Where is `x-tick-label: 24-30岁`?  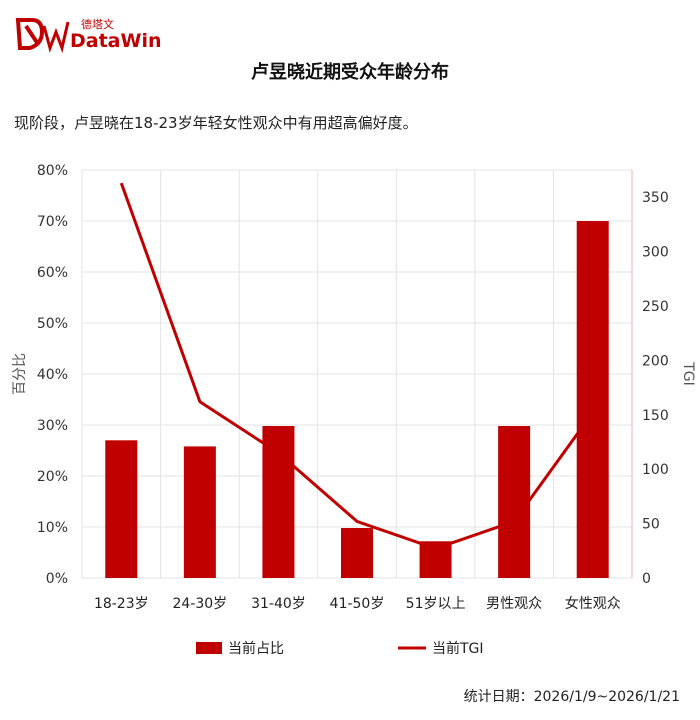
x-tick-label: 24-30岁 is located at coordinates (200, 604).